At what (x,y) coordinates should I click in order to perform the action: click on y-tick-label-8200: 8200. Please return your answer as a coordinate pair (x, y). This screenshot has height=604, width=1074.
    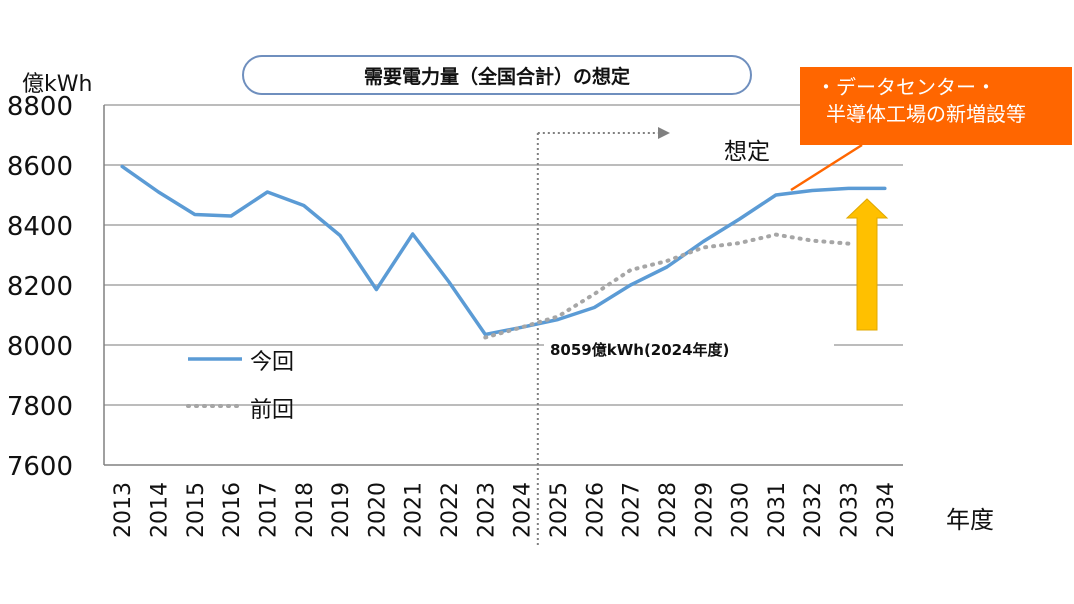
    Looking at the image, I should click on (40, 287).